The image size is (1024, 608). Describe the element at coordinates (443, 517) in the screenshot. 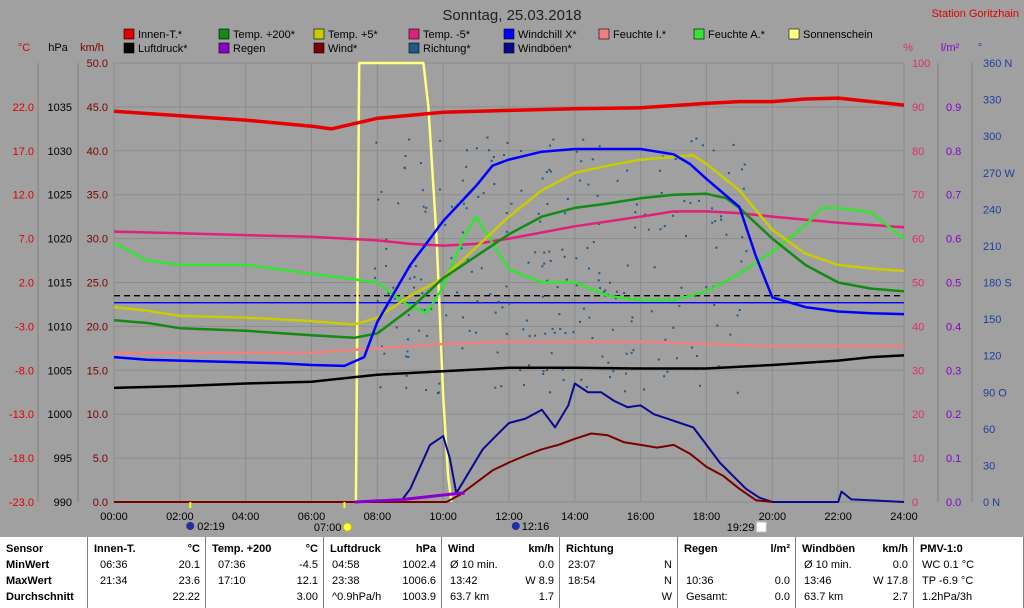

I see `tick-time: 10:00` at that location.